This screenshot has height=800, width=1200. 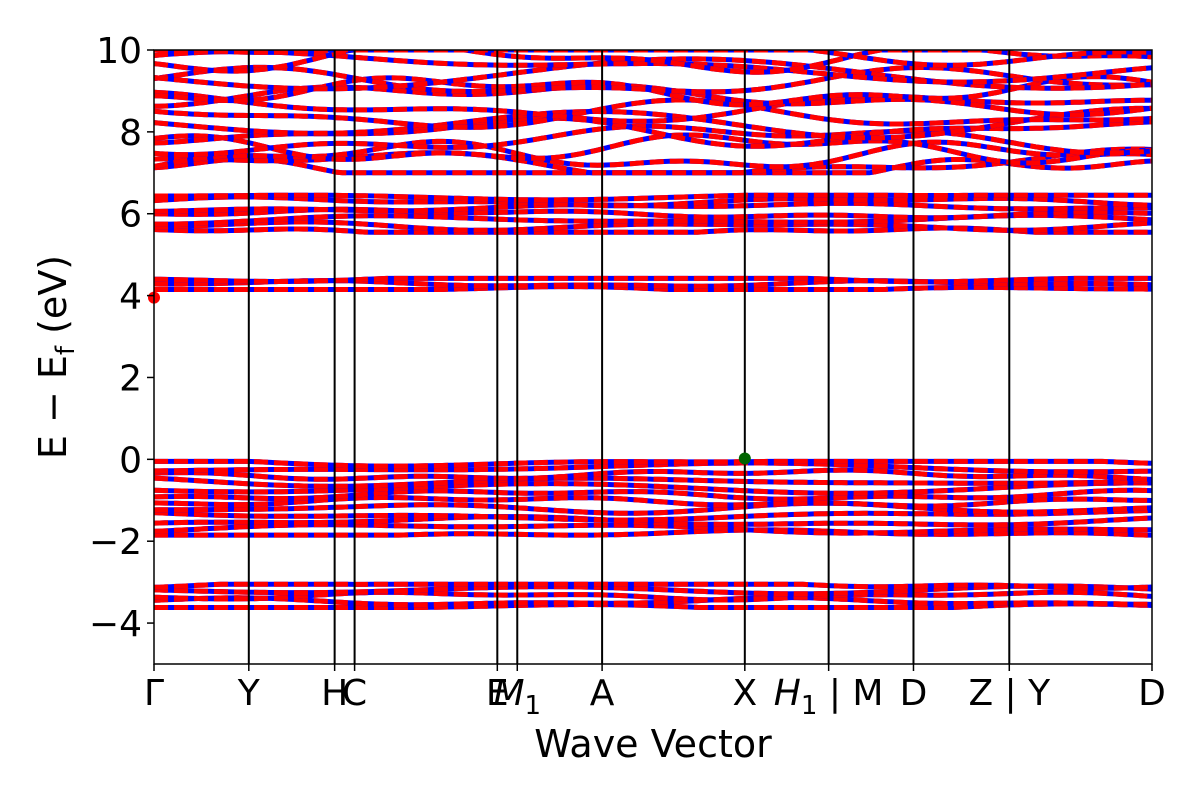 What do you see at coordinates (115, 542) in the screenshot?
I see `y-tick-label: −2` at bounding box center [115, 542].